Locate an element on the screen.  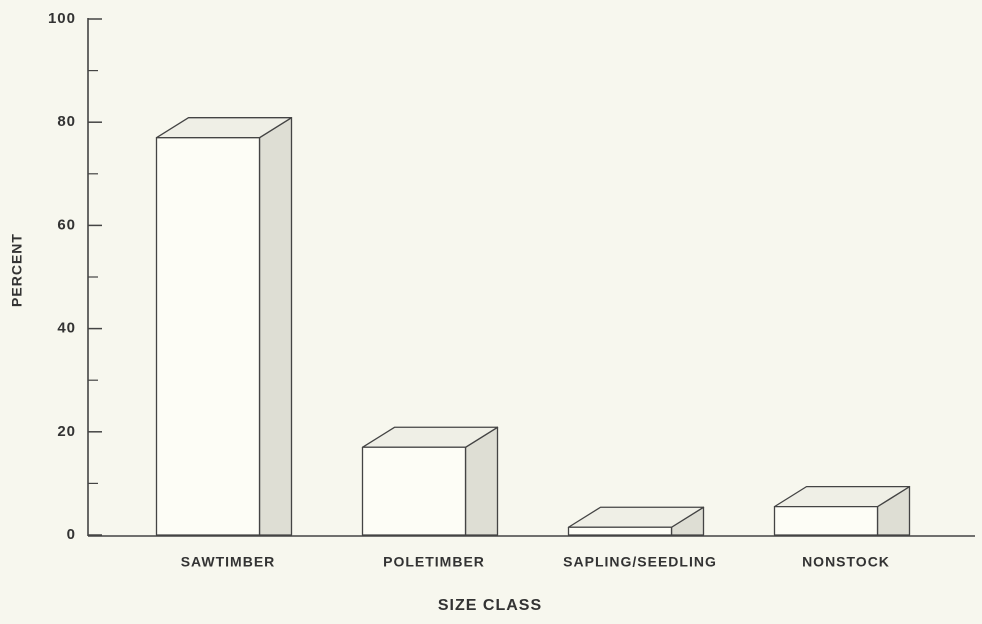
y-tick-label: 20 is located at coordinates (66, 431).